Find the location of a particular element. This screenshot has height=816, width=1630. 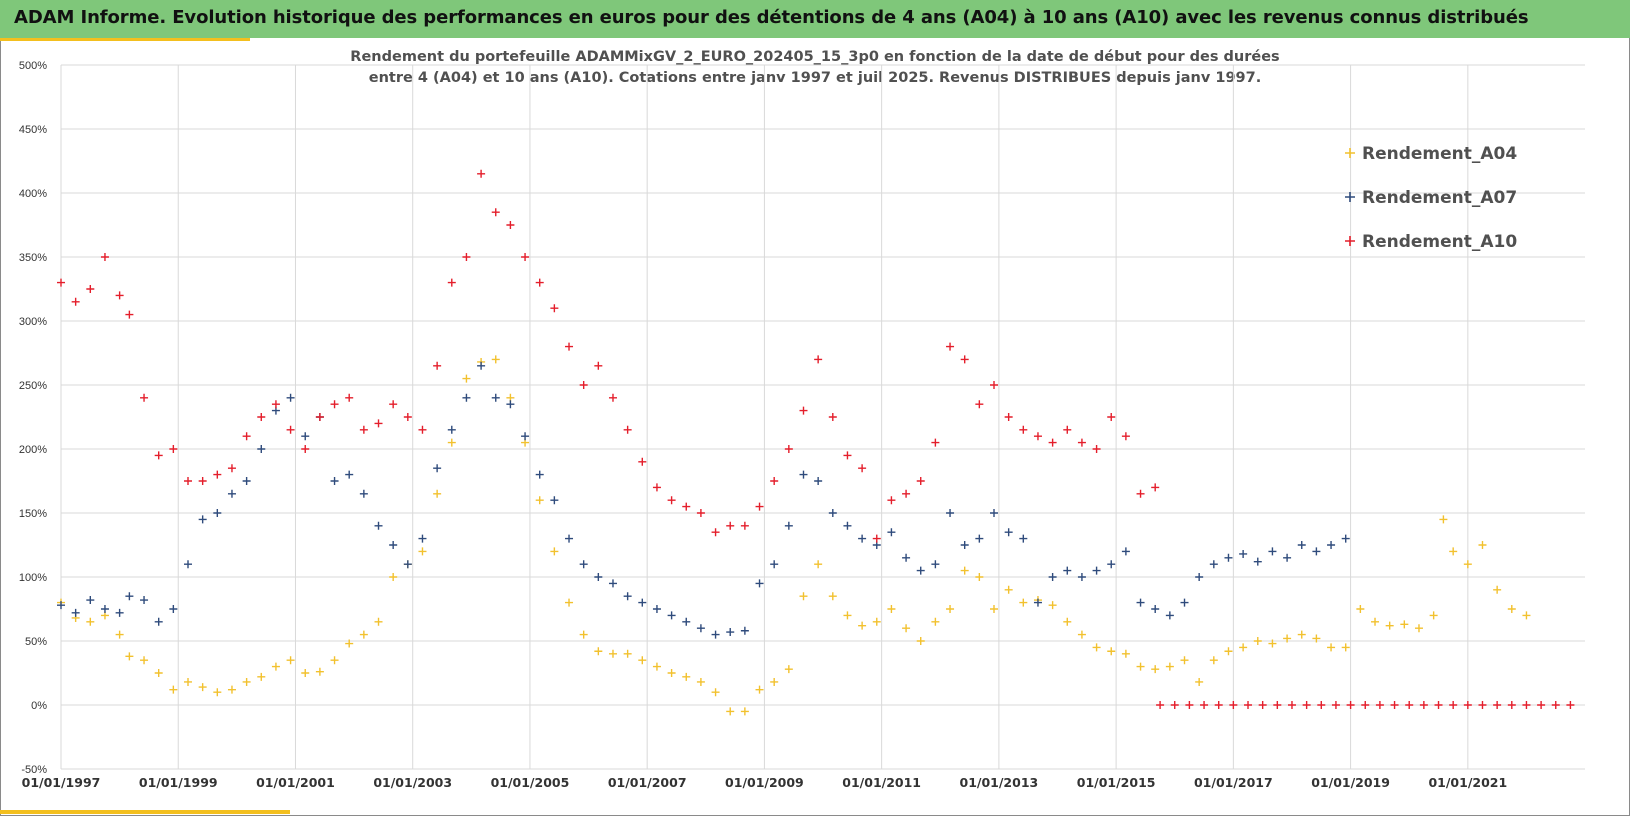

y-tick-label: -50% is located at coordinates (34, 770).